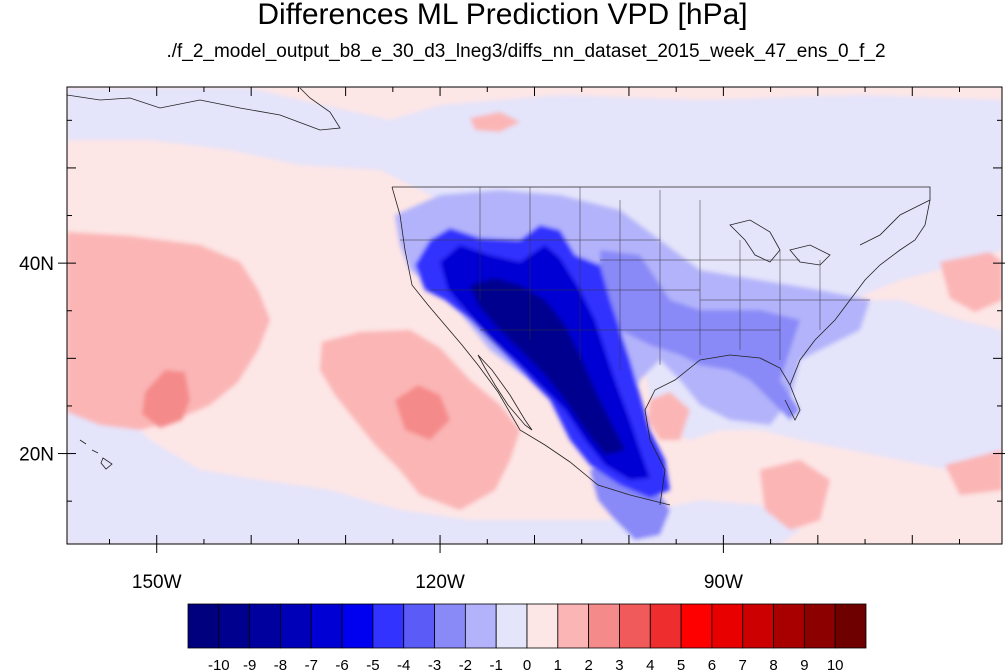  Describe the element at coordinates (547, 366) in the screenshot. I see `field-region-strong-blue` at that location.